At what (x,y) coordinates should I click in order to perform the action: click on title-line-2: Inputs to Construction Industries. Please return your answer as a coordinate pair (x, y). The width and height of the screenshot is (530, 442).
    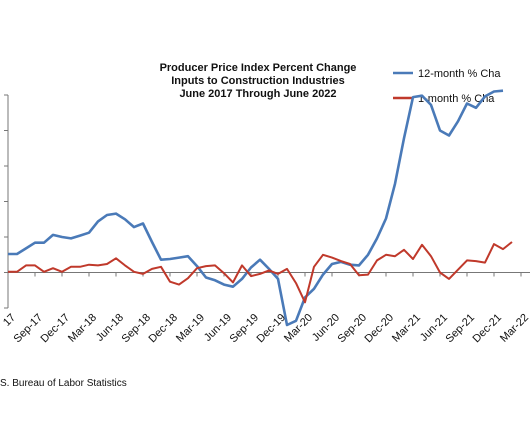
    Looking at the image, I should click on (258, 81).